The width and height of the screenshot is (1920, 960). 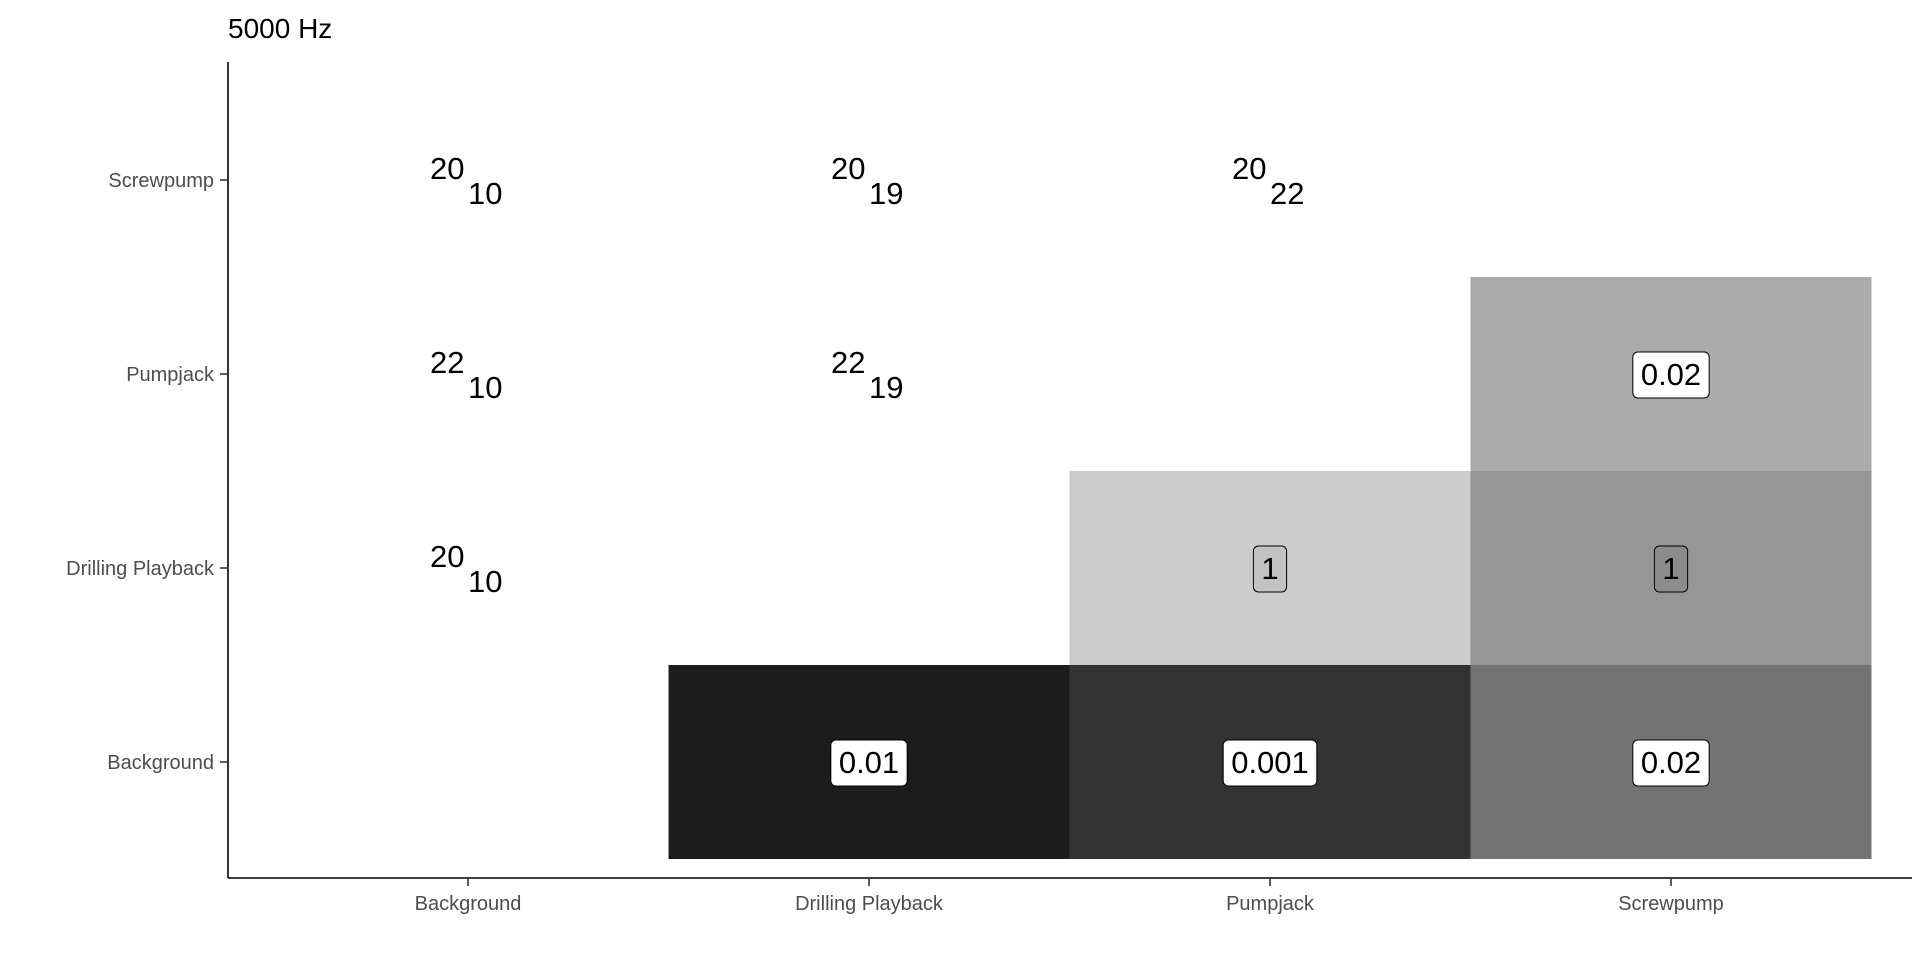 I want to click on x-tick-label-screwpump: Screwpump, so click(x=1671, y=904).